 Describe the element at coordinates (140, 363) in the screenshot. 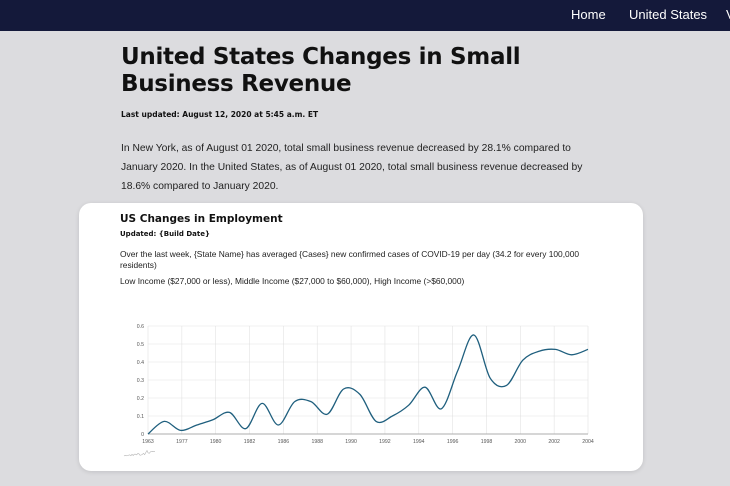

I see `y-tick-label: 0.4` at that location.